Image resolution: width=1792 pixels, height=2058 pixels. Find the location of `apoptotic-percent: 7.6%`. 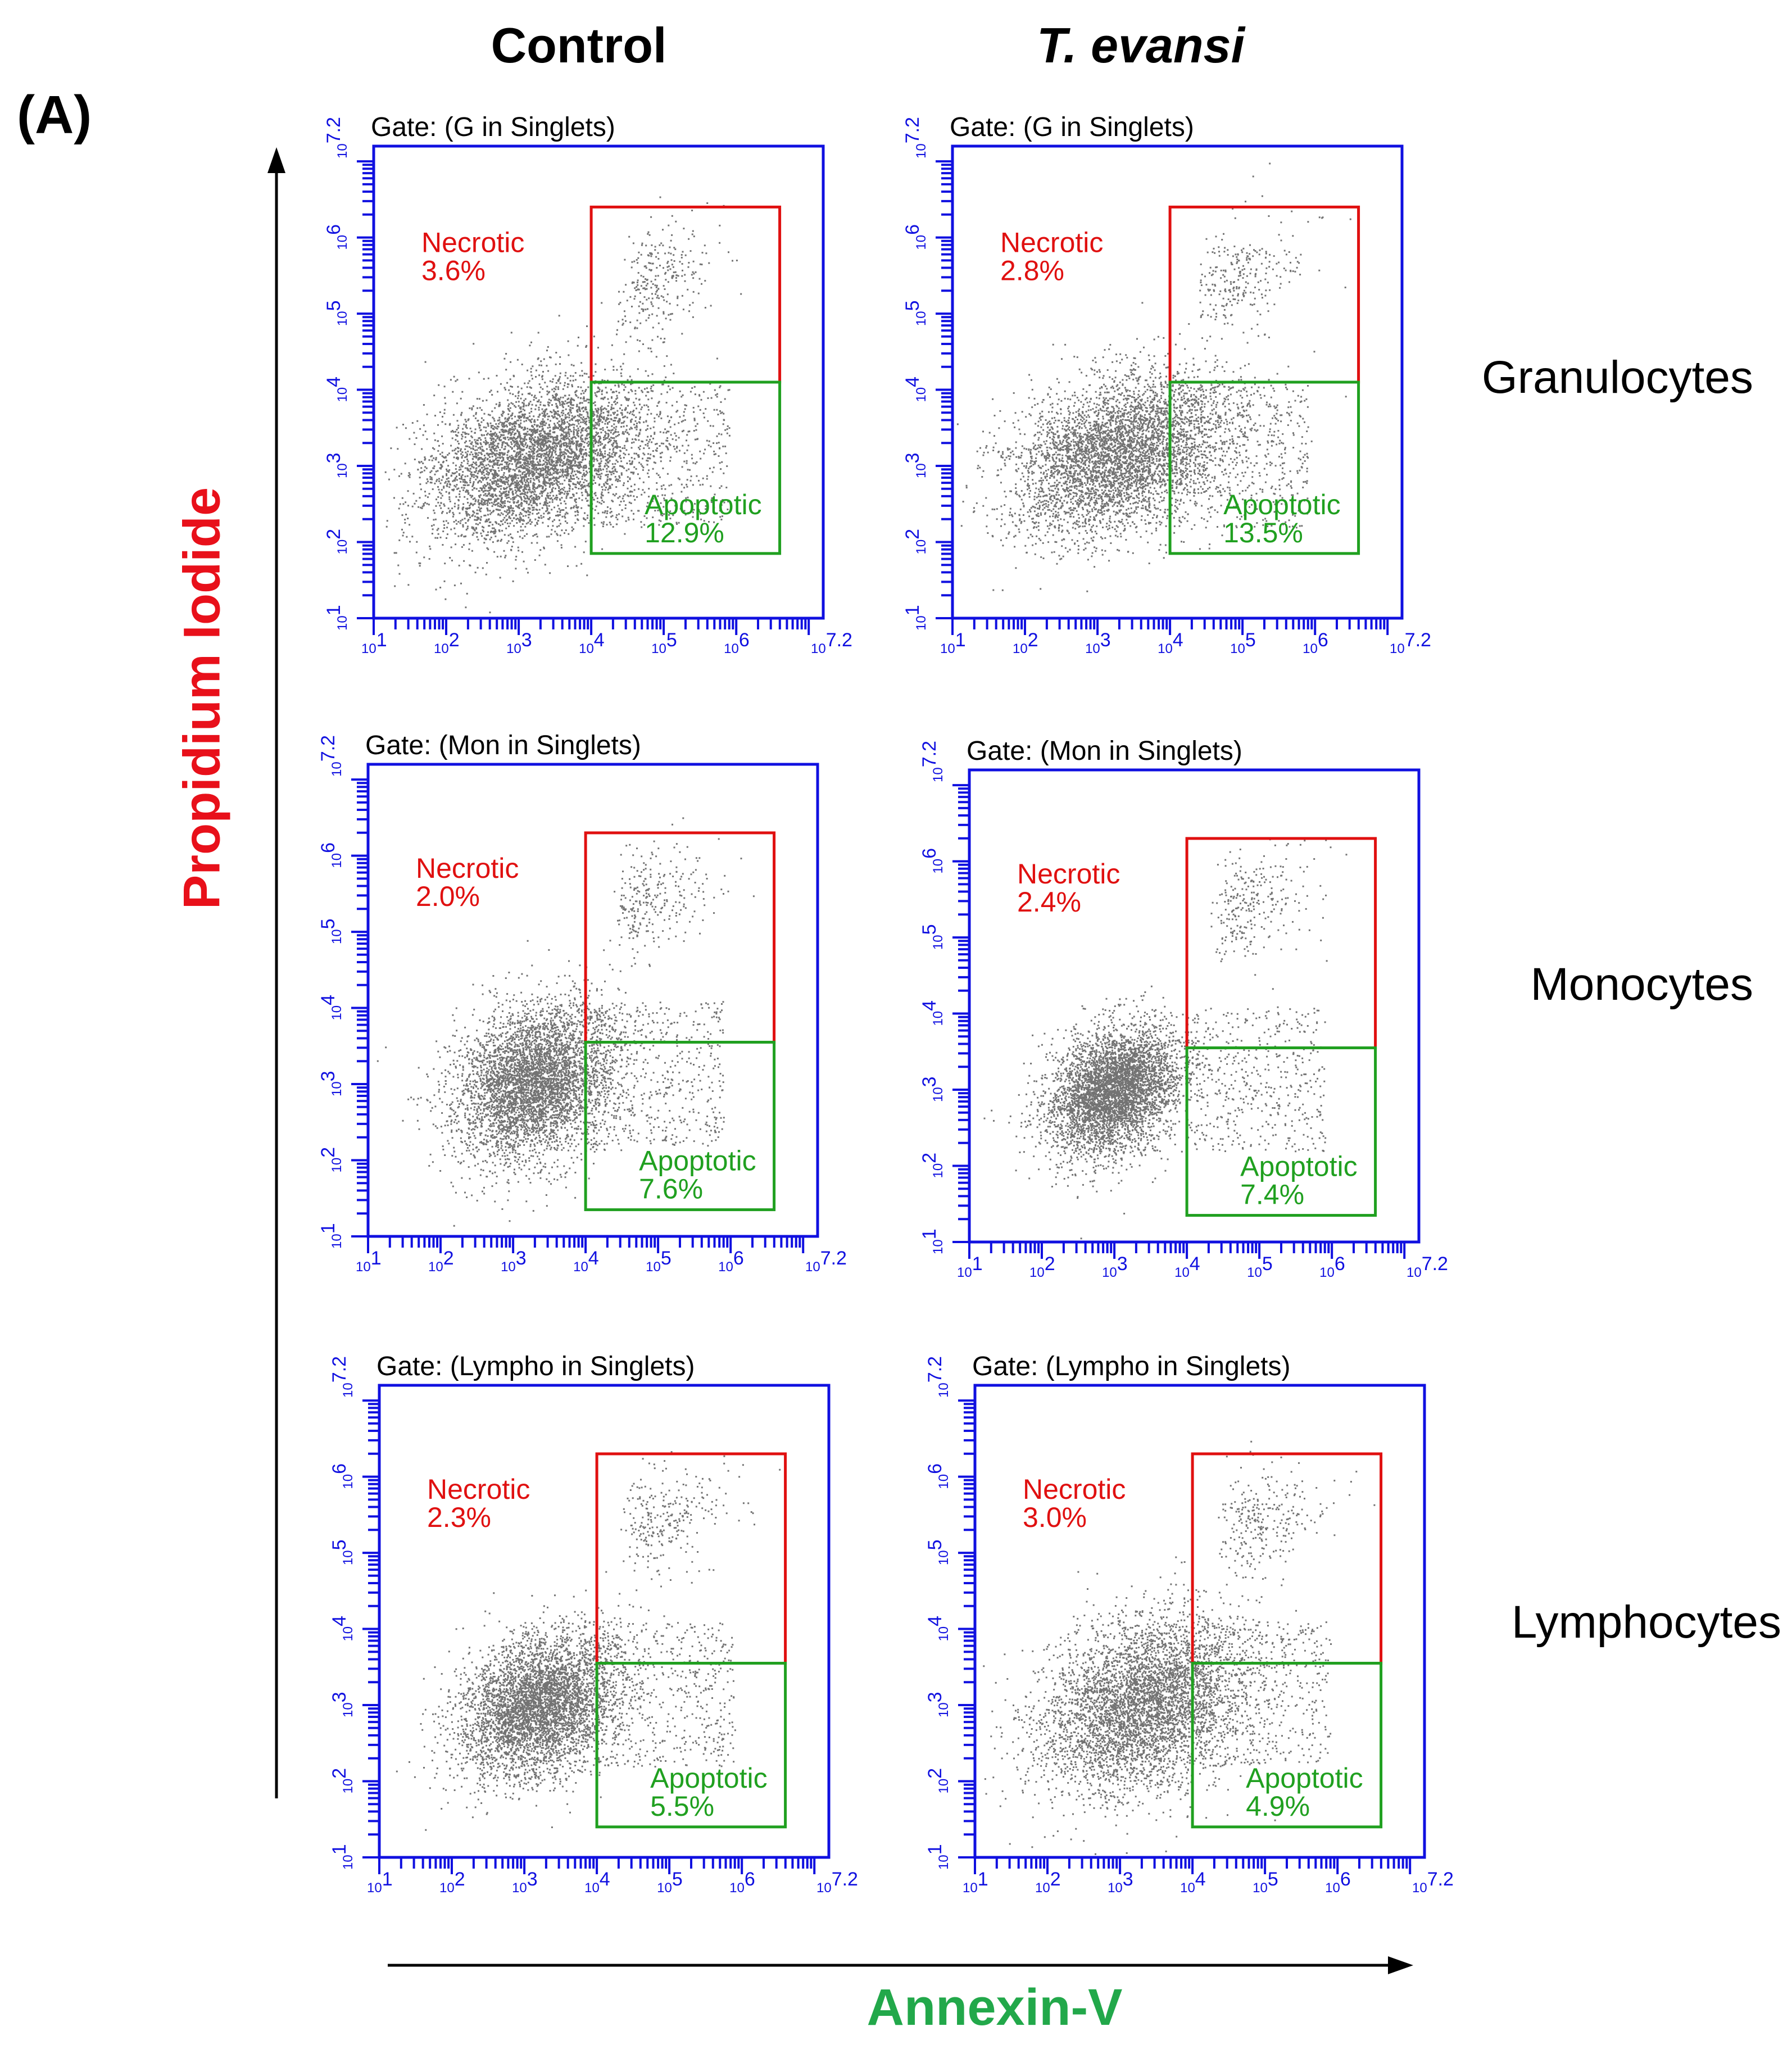

apoptotic-percent: 7.6% is located at coordinates (671, 1189).